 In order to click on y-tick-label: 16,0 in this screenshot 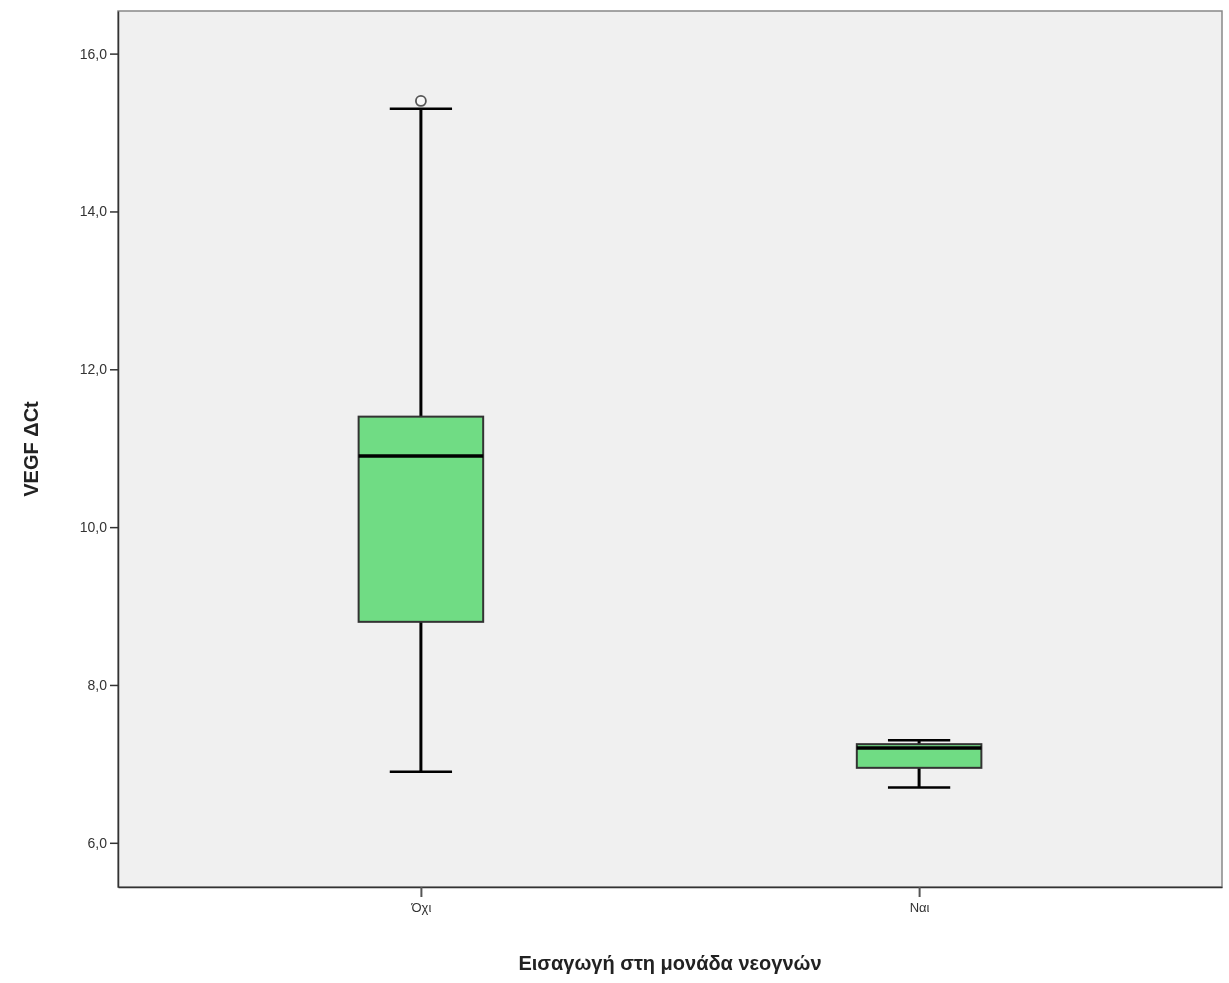, I will do `click(93, 53)`.